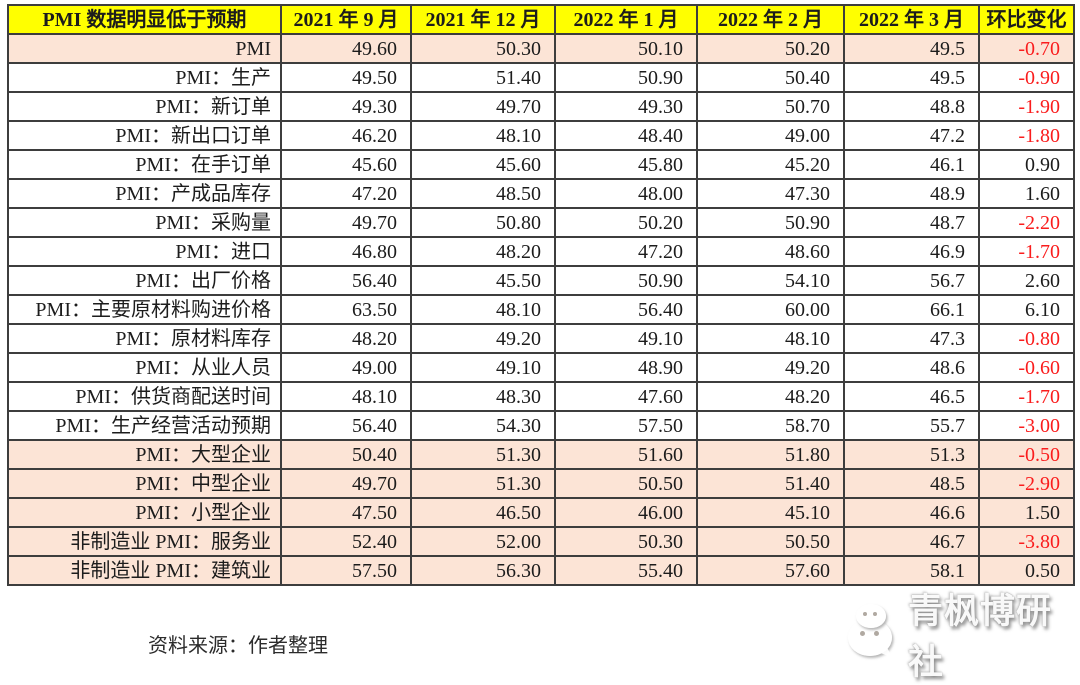 The height and width of the screenshot is (685, 1080). What do you see at coordinates (1026, 106) in the screenshot?
I see `mom-change-cell: -1.90` at bounding box center [1026, 106].